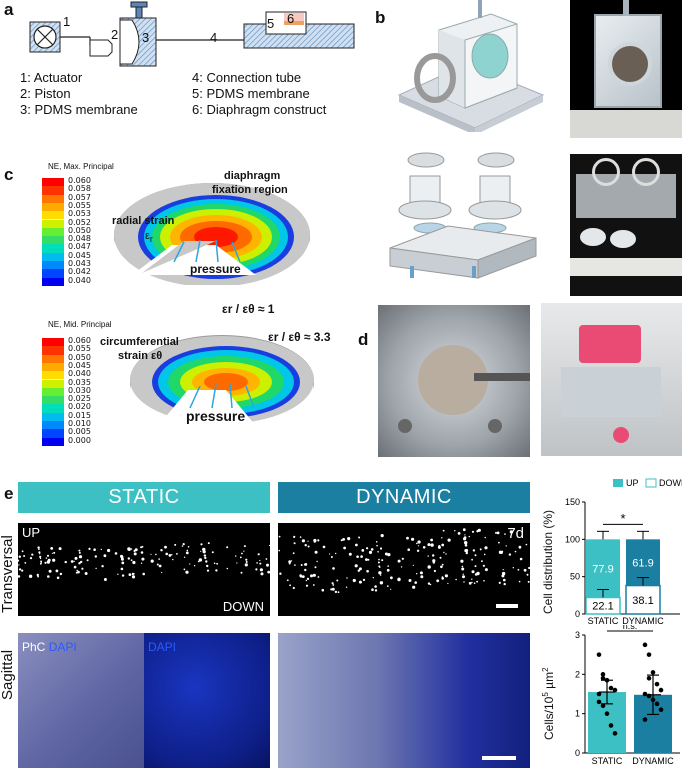 The height and width of the screenshot is (768, 682). Describe the element at coordinates (81, 700) in the screenshot. I see `static-sagittal-phc-image` at that location.